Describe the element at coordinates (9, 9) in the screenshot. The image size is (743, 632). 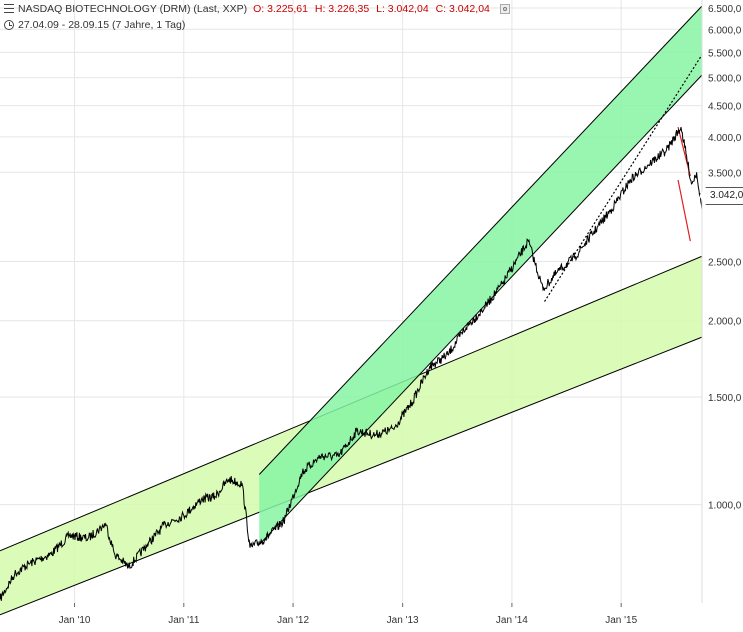
I see `menu-icon` at that location.